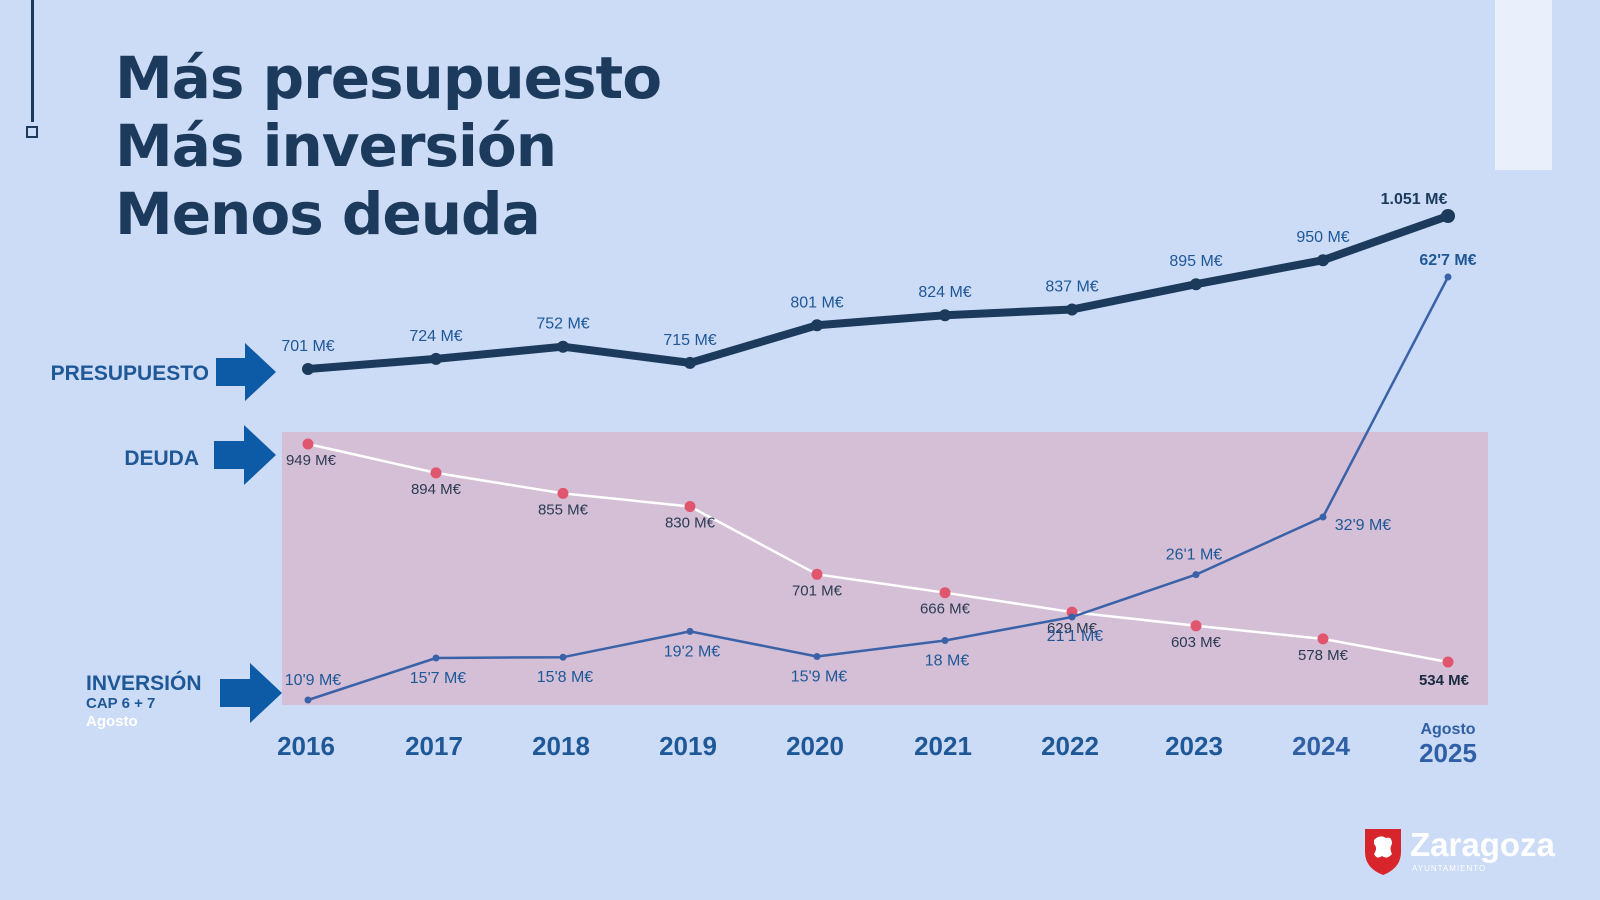 The height and width of the screenshot is (900, 1600). I want to click on deuda-arrow, so click(245, 455).